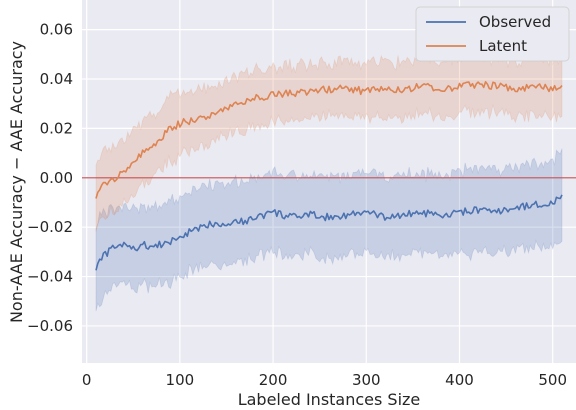 The image size is (576, 410). Describe the element at coordinates (87, 380) in the screenshot. I see `x-tick-label: 0` at that location.